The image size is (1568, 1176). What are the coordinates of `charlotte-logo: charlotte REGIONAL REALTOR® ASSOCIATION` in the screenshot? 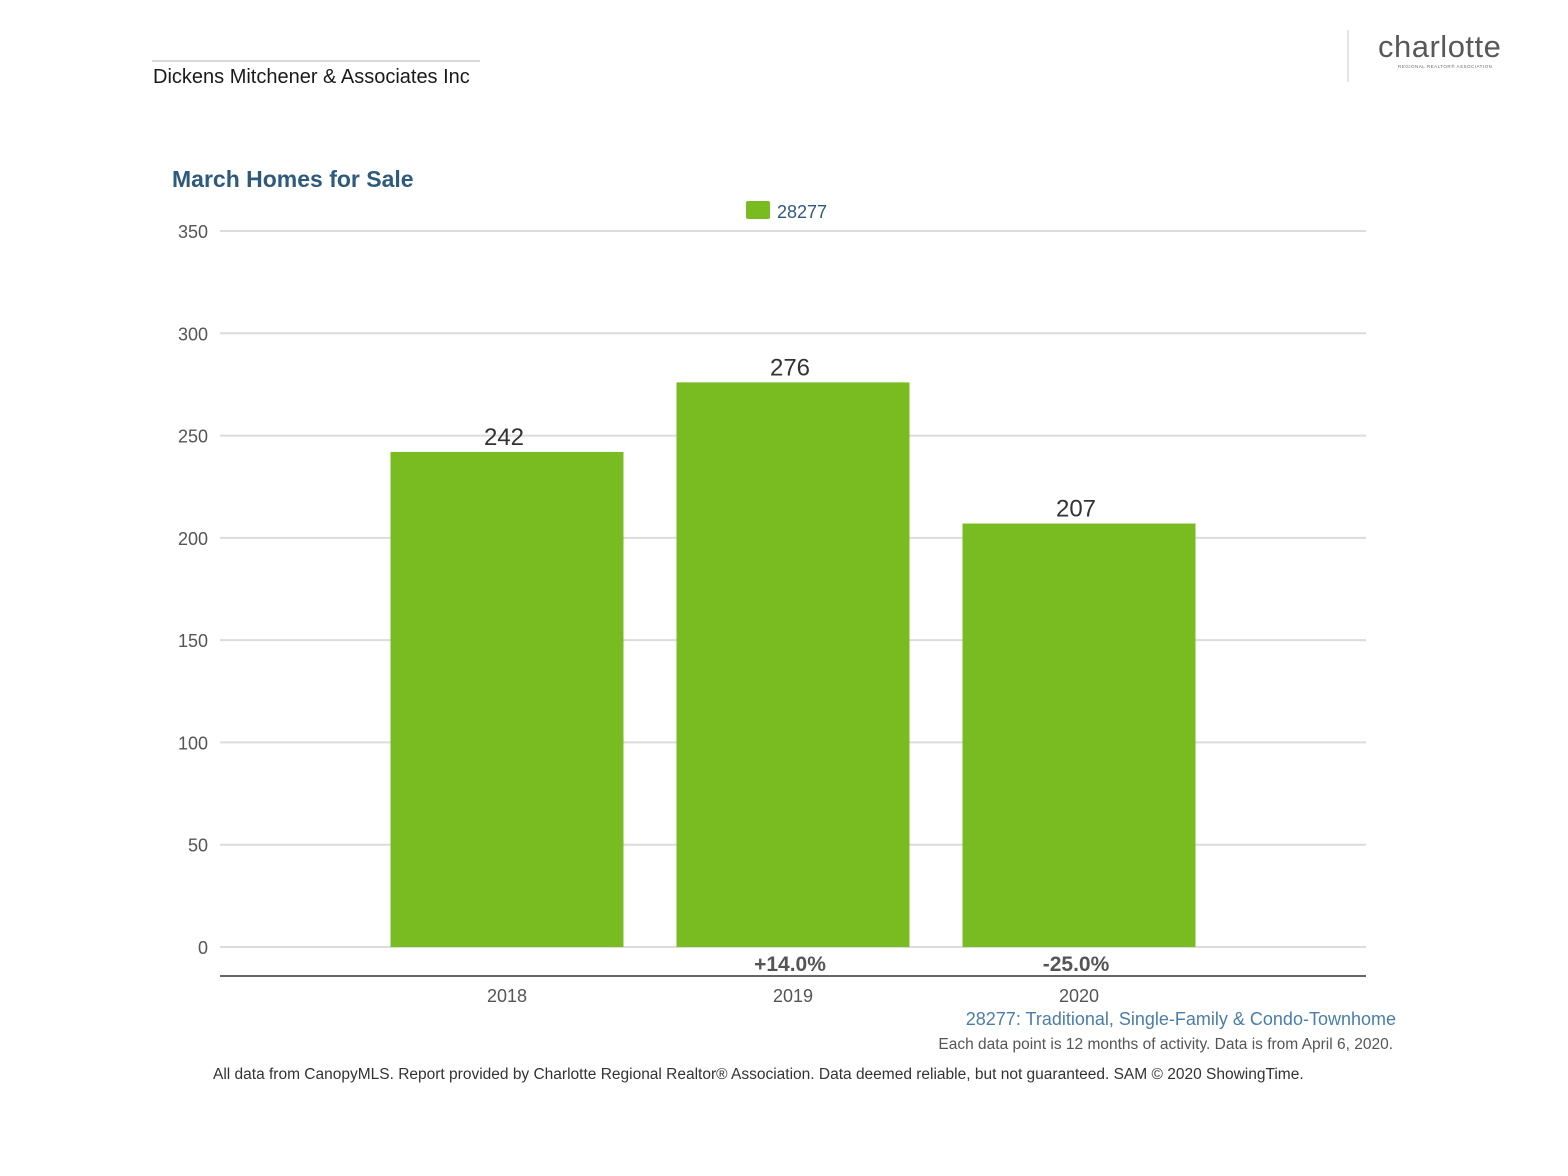 It's located at (1448, 53).